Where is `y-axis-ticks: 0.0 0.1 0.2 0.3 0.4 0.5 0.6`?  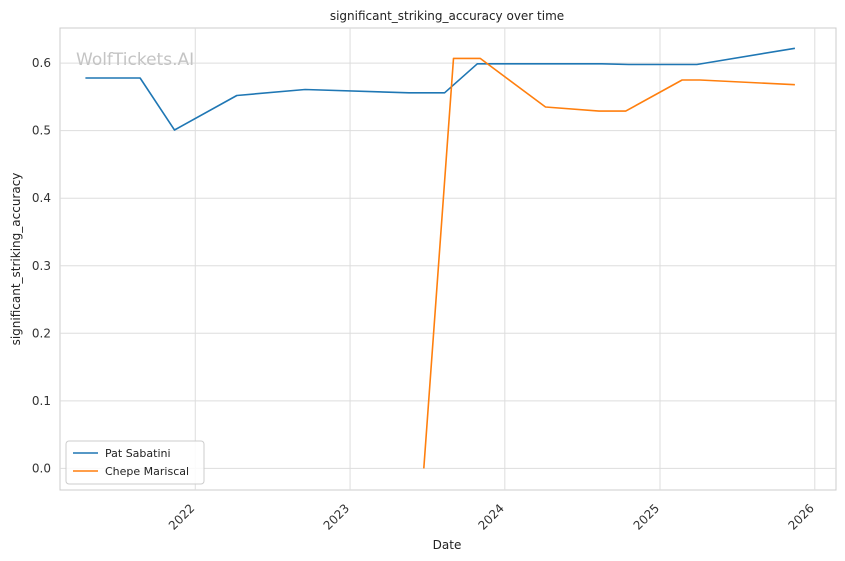
y-axis-ticks: 0.0 0.1 0.2 0.3 0.4 0.5 0.6 is located at coordinates (41, 265).